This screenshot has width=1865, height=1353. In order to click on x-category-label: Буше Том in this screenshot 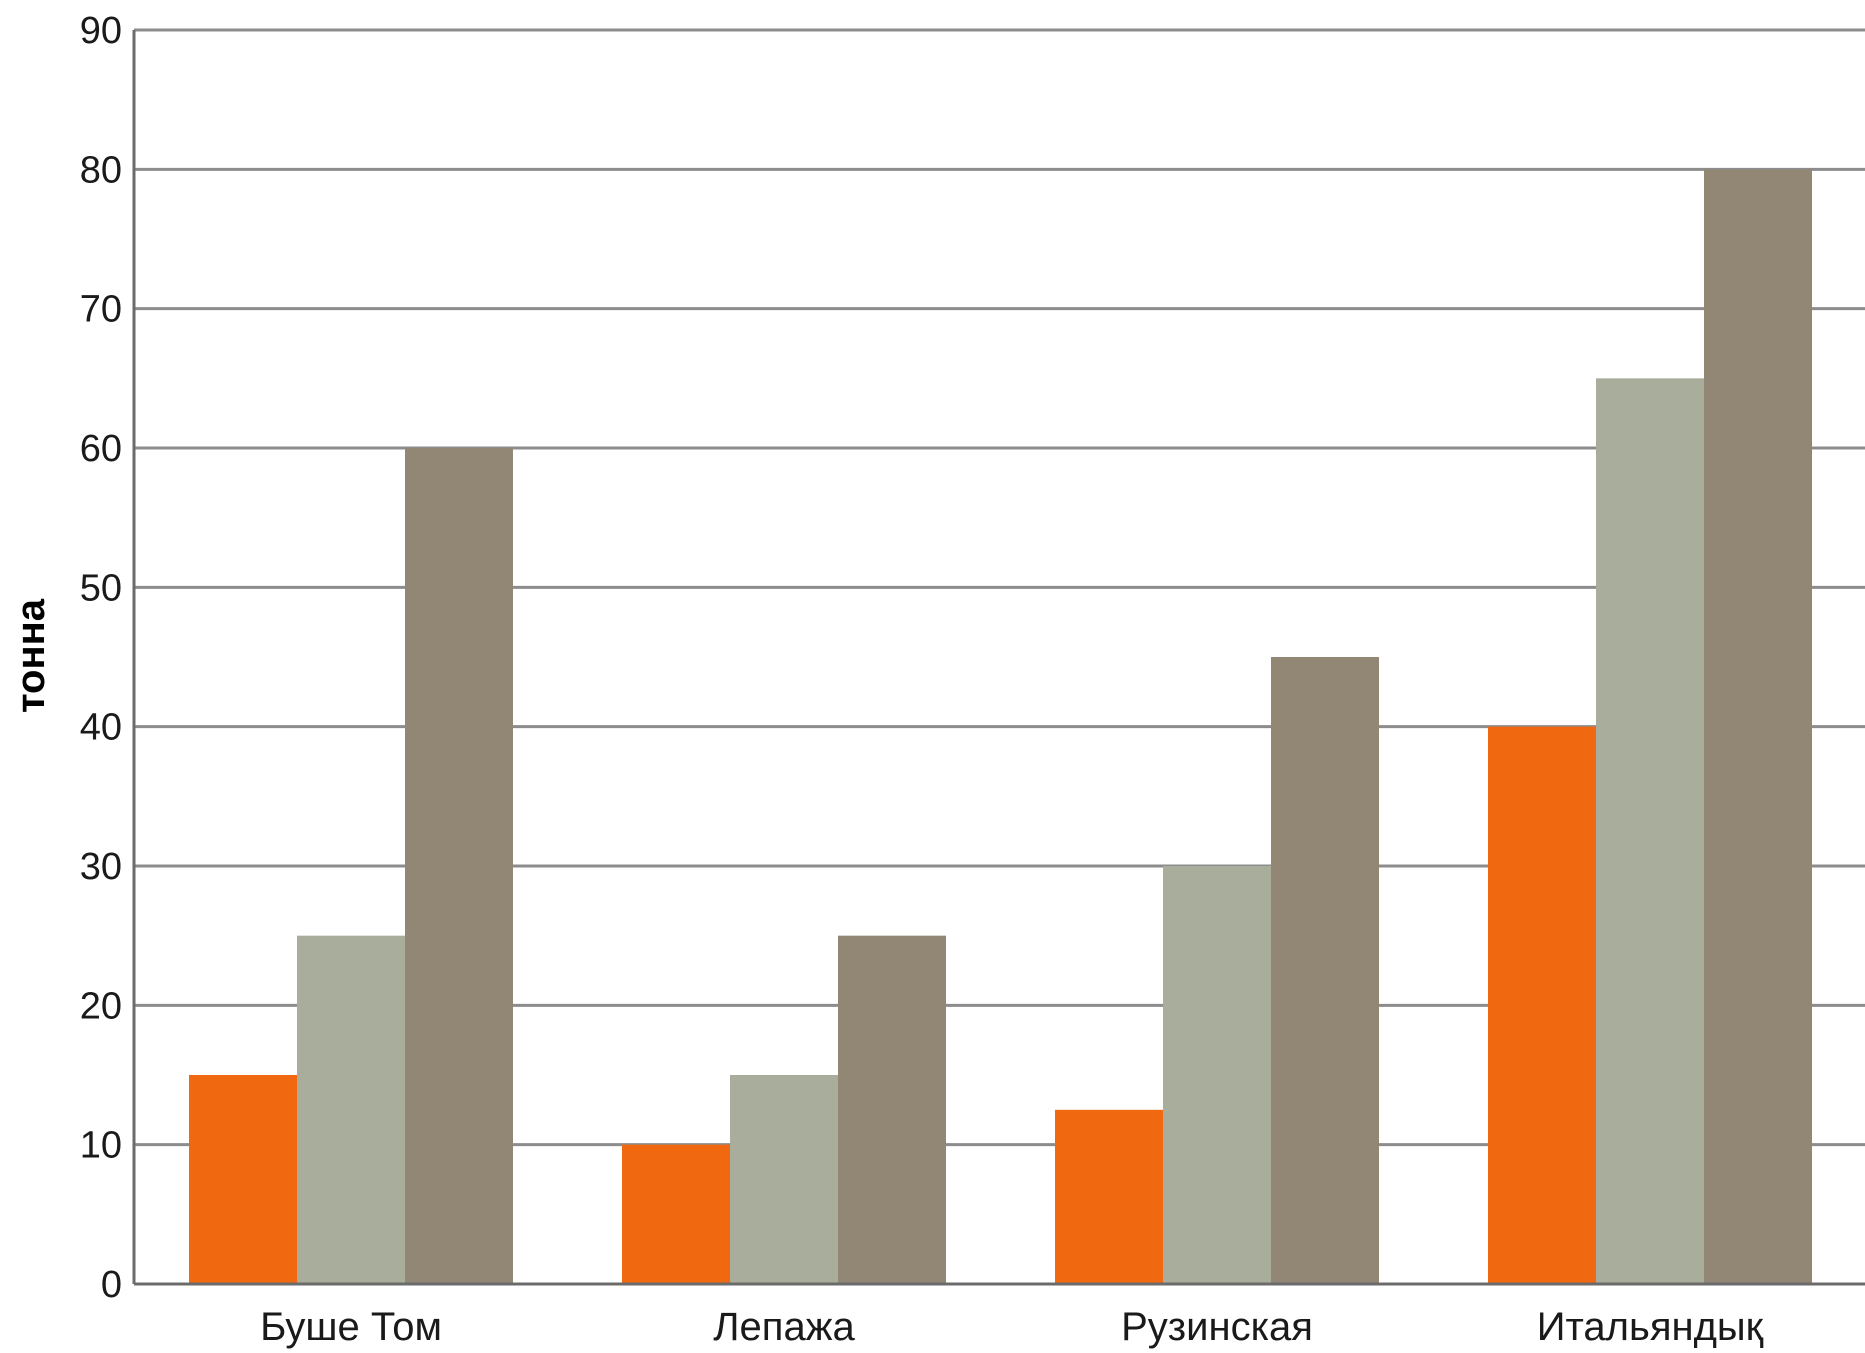, I will do `click(351, 1327)`.